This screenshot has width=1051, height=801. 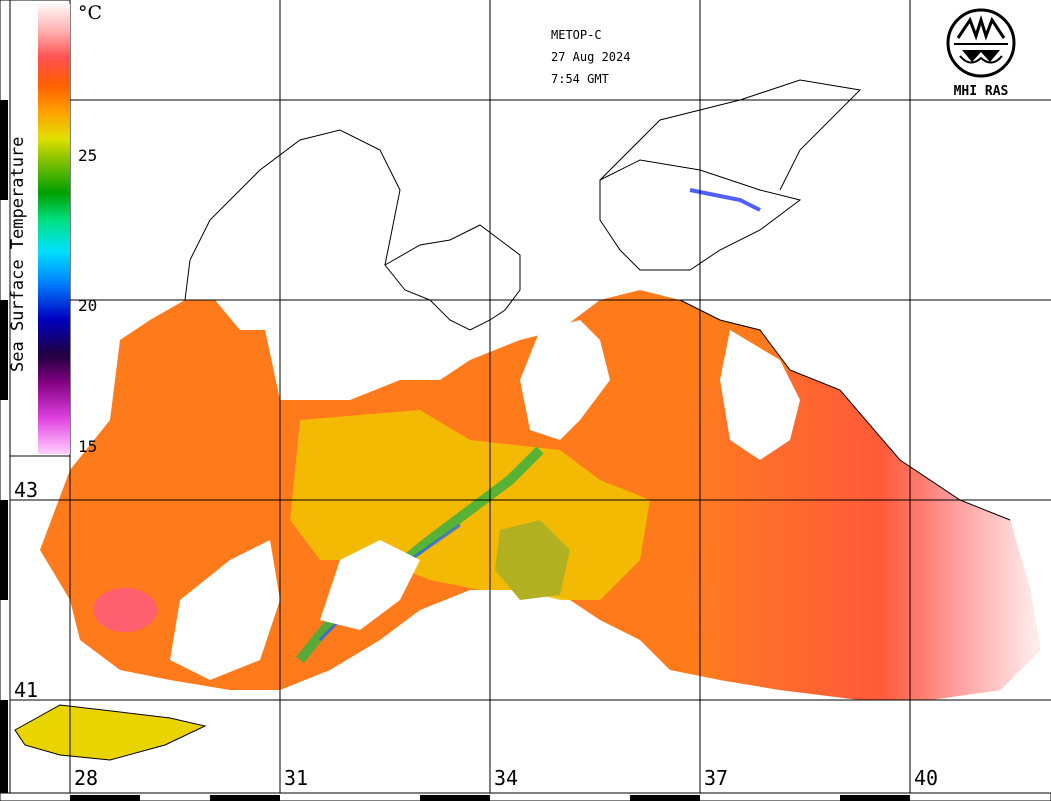 I want to click on caucasus-coast, so click(x=845, y=410).